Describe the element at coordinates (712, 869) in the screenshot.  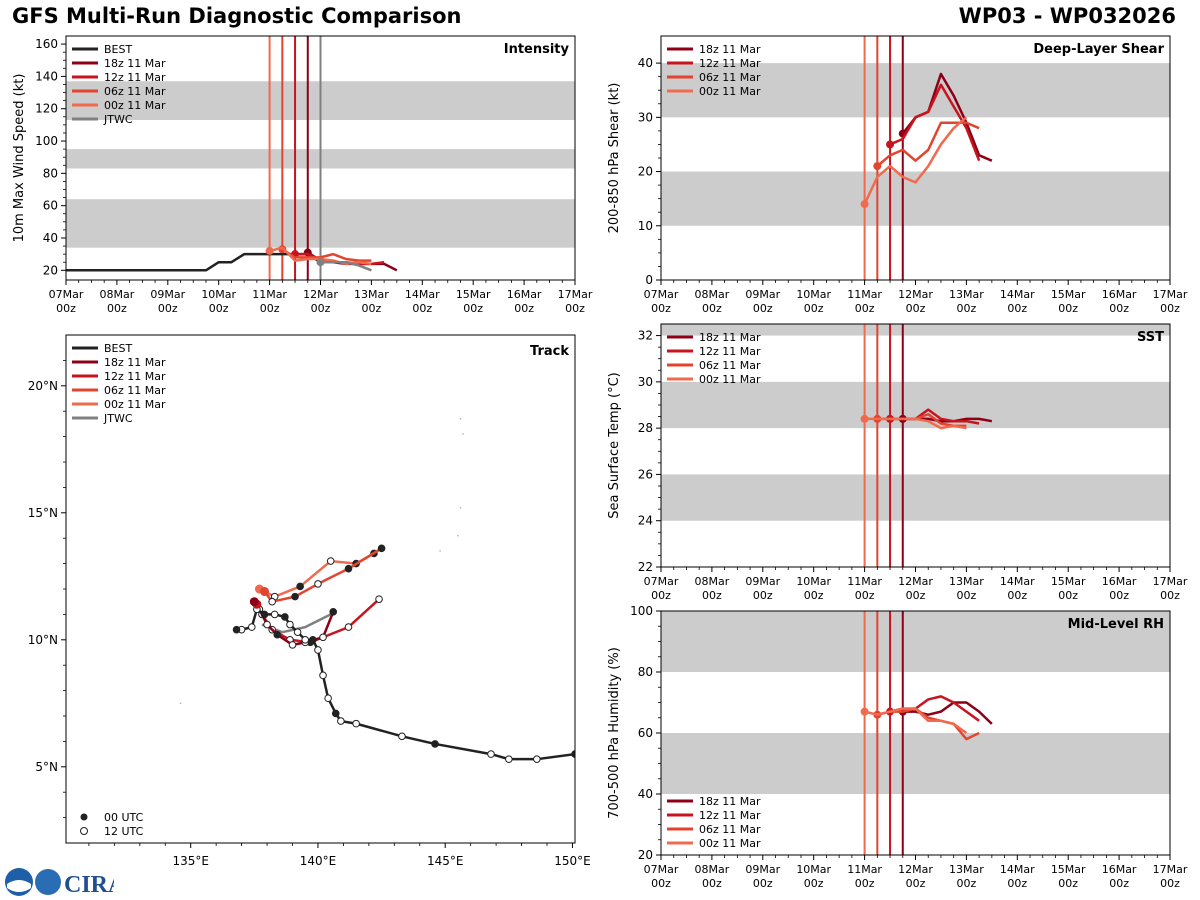
I see `rh-x-tick-date: 08Mar` at that location.